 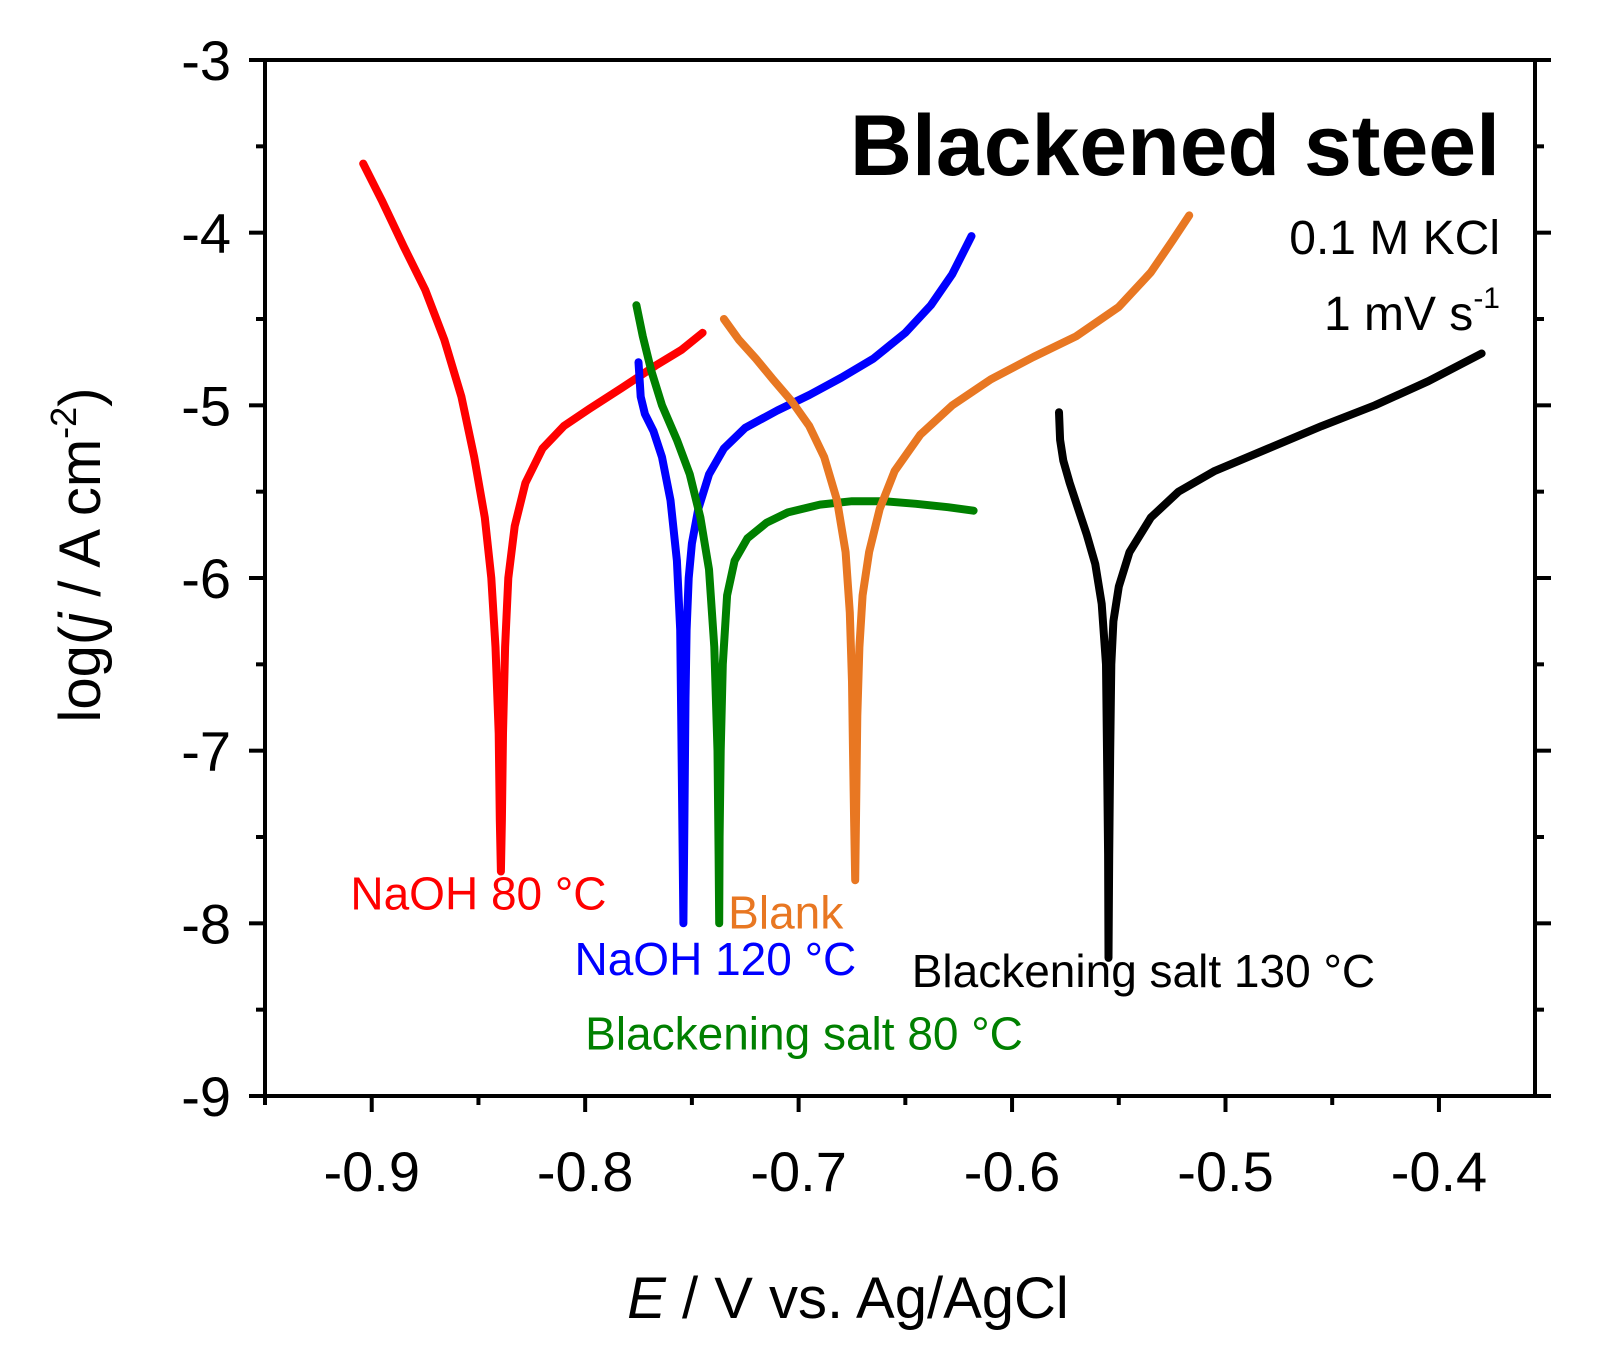 What do you see at coordinates (206, 405) in the screenshot?
I see `y-tick-label: -5` at bounding box center [206, 405].